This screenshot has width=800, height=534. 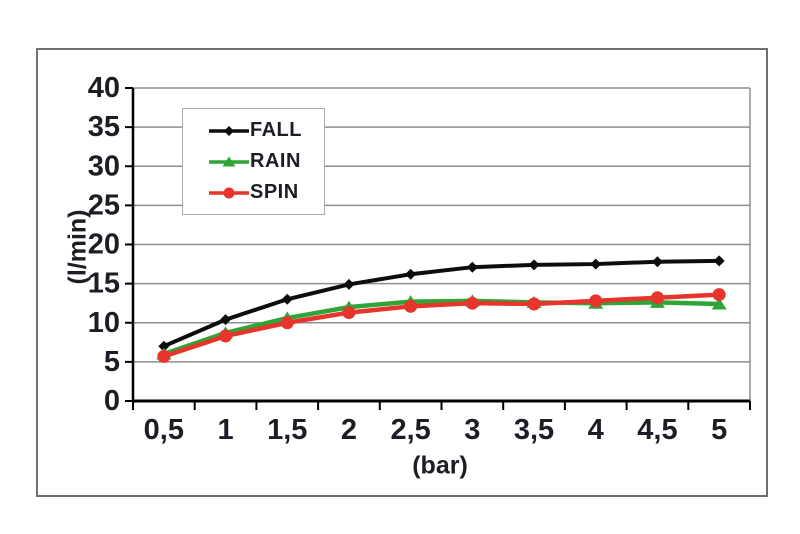 I want to click on legend-label-spin: SPIN, so click(x=274, y=192).